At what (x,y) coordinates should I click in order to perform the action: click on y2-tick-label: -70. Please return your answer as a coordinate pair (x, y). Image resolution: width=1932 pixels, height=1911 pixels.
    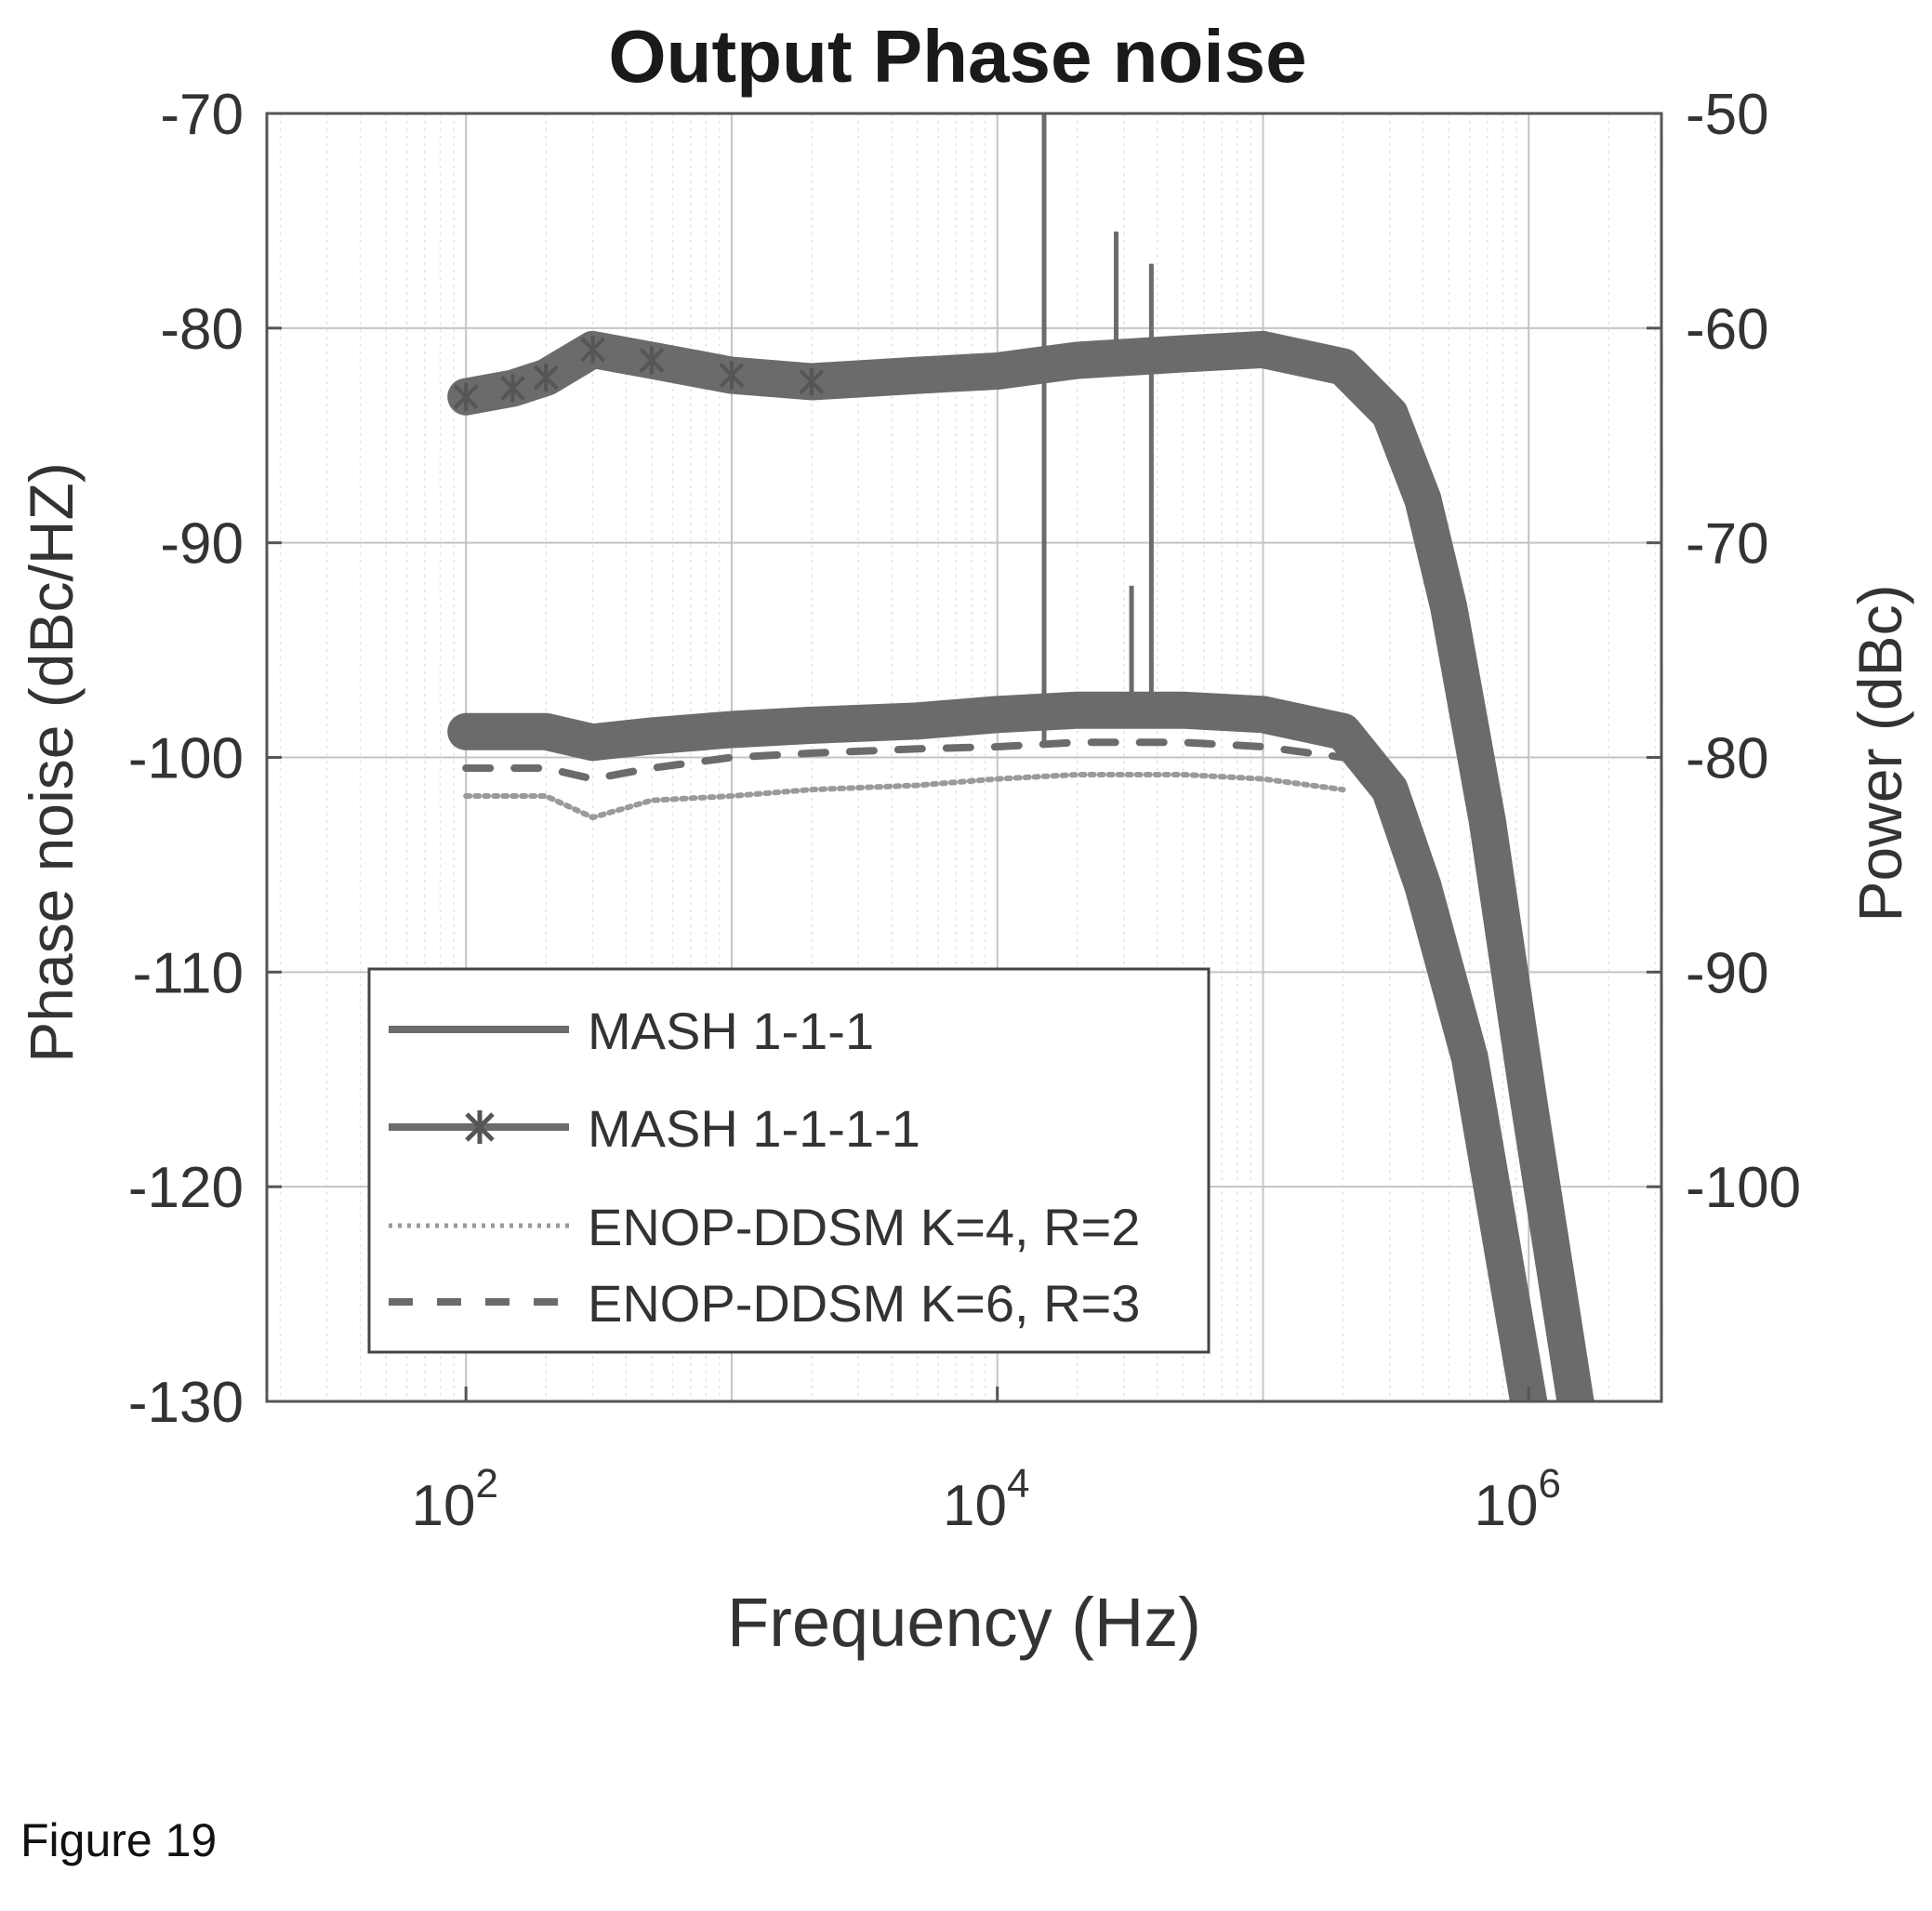
    Looking at the image, I should click on (1728, 544).